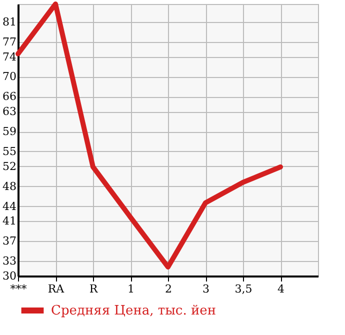 This screenshot has width=345, height=335. What do you see at coordinates (9, 221) in the screenshot?
I see `y-tick-label: 41` at bounding box center [9, 221].